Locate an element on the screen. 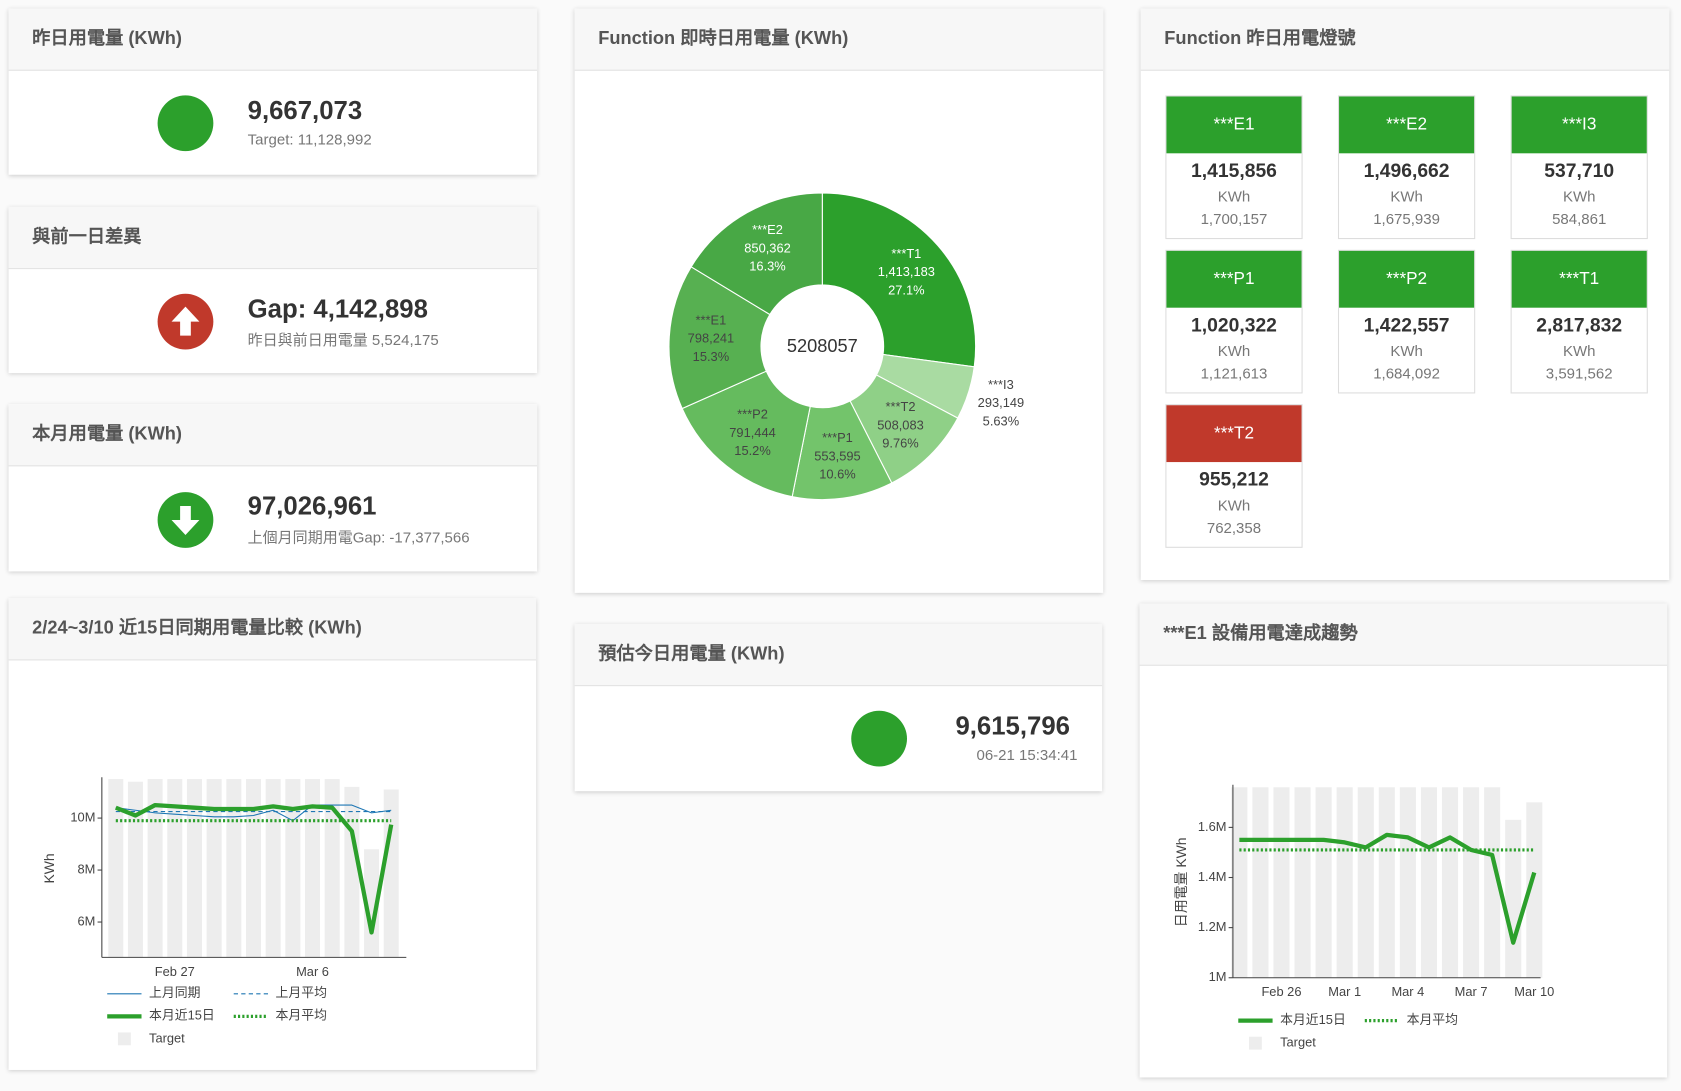 This screenshot has height=1091, width=1681. legend-label: 本月平均 is located at coordinates (1432, 1019).